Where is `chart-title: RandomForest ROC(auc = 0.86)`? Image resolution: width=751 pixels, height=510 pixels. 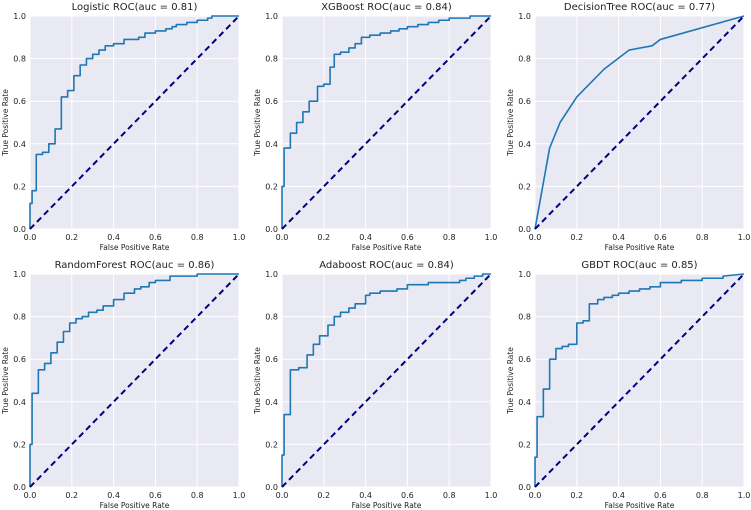
chart-title: RandomForest ROC(auc = 0.86) is located at coordinates (135, 265).